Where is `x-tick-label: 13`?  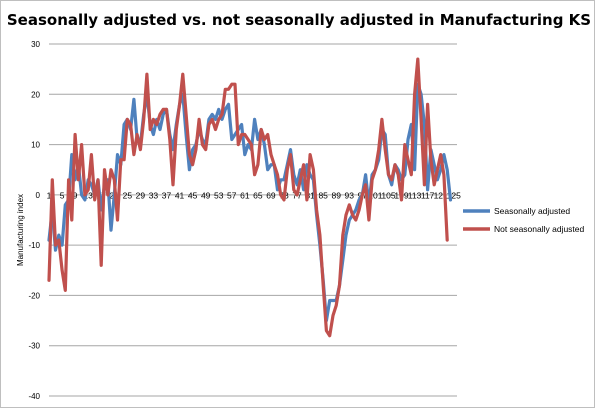
x-tick-label: 13 is located at coordinates (88, 195).